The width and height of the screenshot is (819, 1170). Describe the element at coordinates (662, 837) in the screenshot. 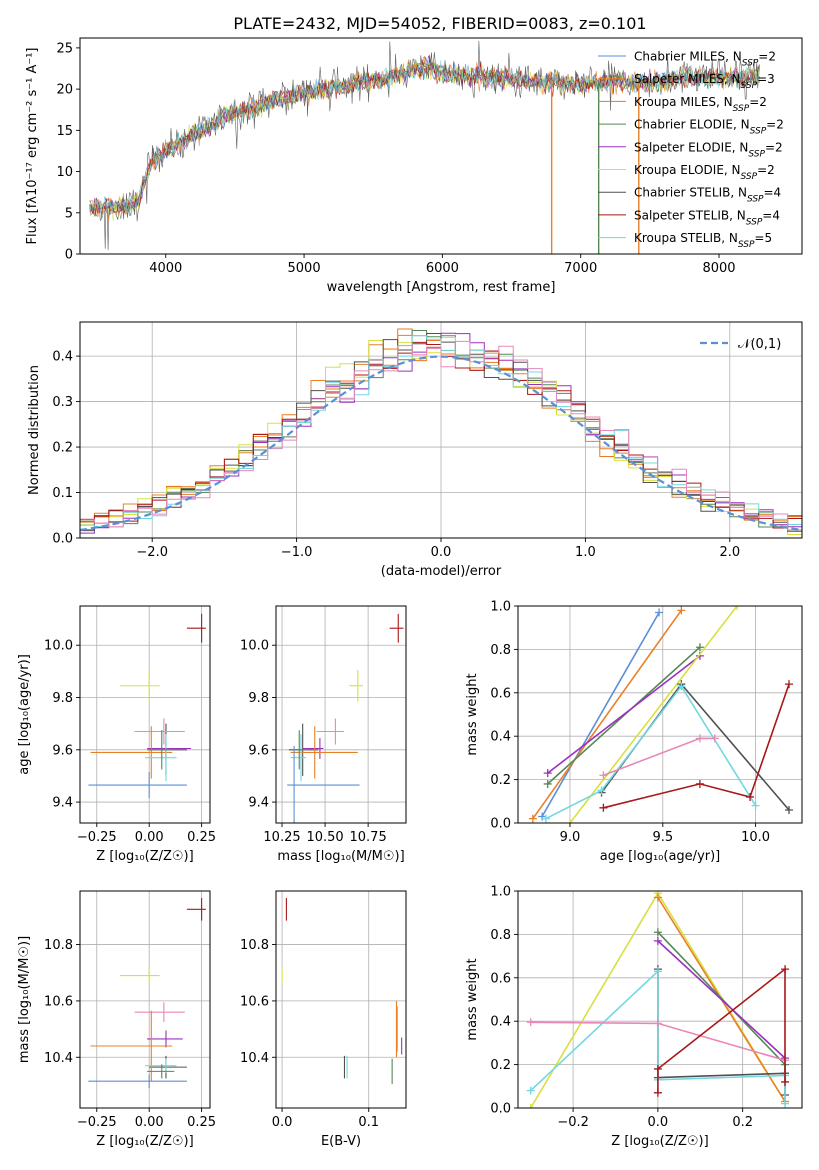

I see `x-tick-label: 9.5` at that location.